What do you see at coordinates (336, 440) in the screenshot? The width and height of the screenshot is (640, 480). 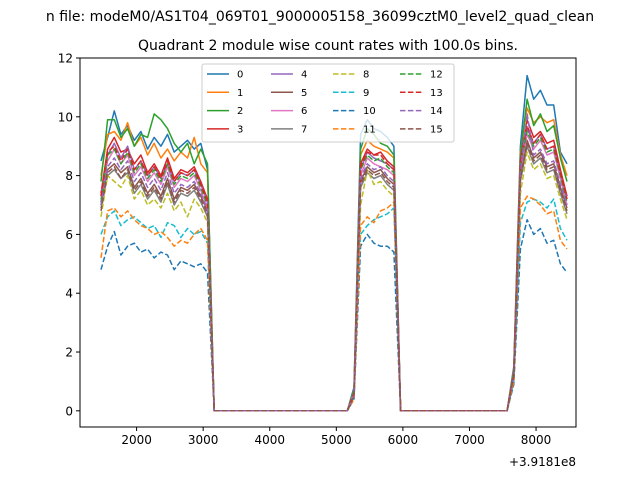 I see `x-tick-label: 5000` at bounding box center [336, 440].